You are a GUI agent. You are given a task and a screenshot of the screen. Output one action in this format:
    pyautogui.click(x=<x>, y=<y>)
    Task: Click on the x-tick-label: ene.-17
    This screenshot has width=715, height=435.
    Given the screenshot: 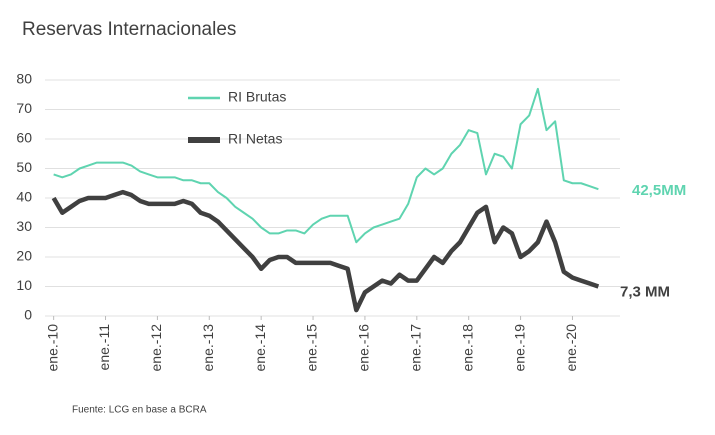 What is the action you would take?
    pyautogui.click(x=416, y=348)
    